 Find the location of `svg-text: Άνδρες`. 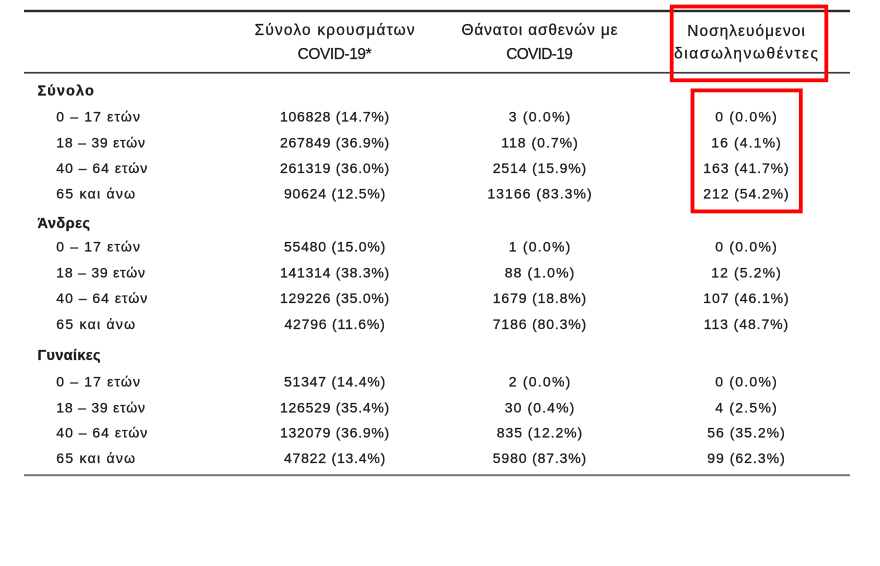

svg-text: Άνδρες is located at coordinates (64, 224).